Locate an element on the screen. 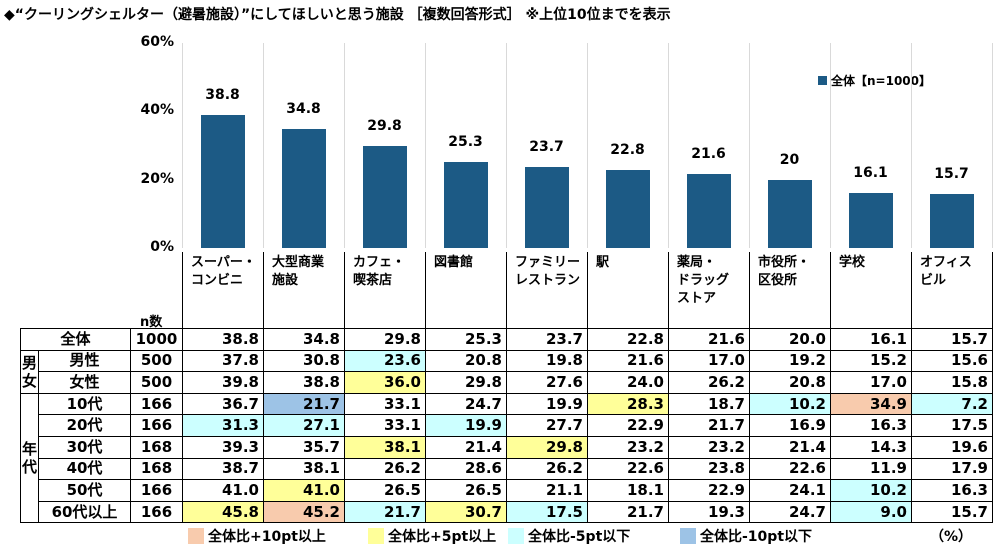  value-cell: 23.6 is located at coordinates (385, 361).